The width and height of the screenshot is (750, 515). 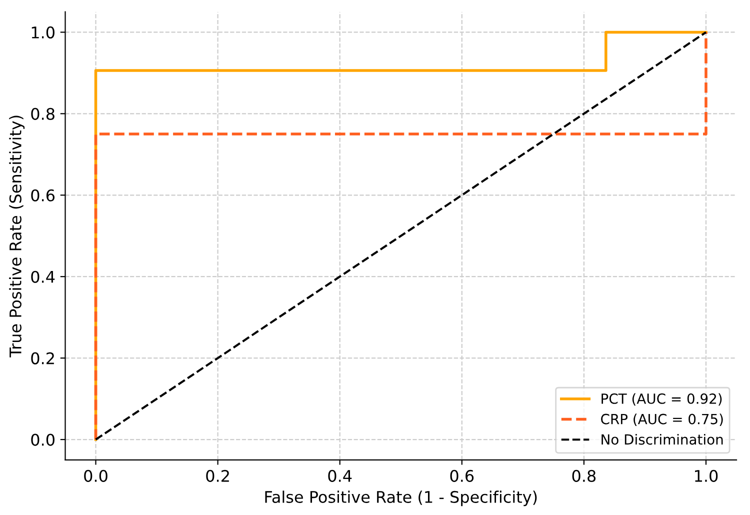 What do you see at coordinates (217, 476) in the screenshot?
I see `x-tick-label: 0.2` at bounding box center [217, 476].